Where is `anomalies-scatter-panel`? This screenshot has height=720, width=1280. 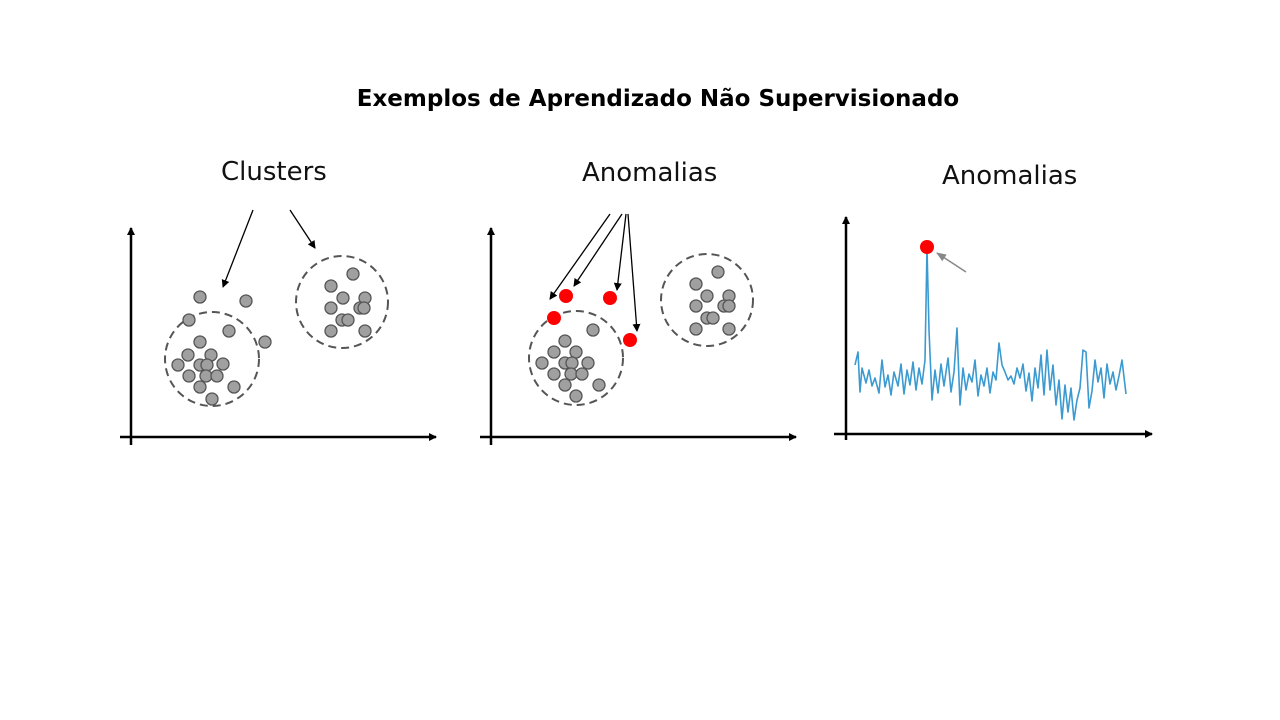 anomalies-scatter-panel is located at coordinates (638, 329).